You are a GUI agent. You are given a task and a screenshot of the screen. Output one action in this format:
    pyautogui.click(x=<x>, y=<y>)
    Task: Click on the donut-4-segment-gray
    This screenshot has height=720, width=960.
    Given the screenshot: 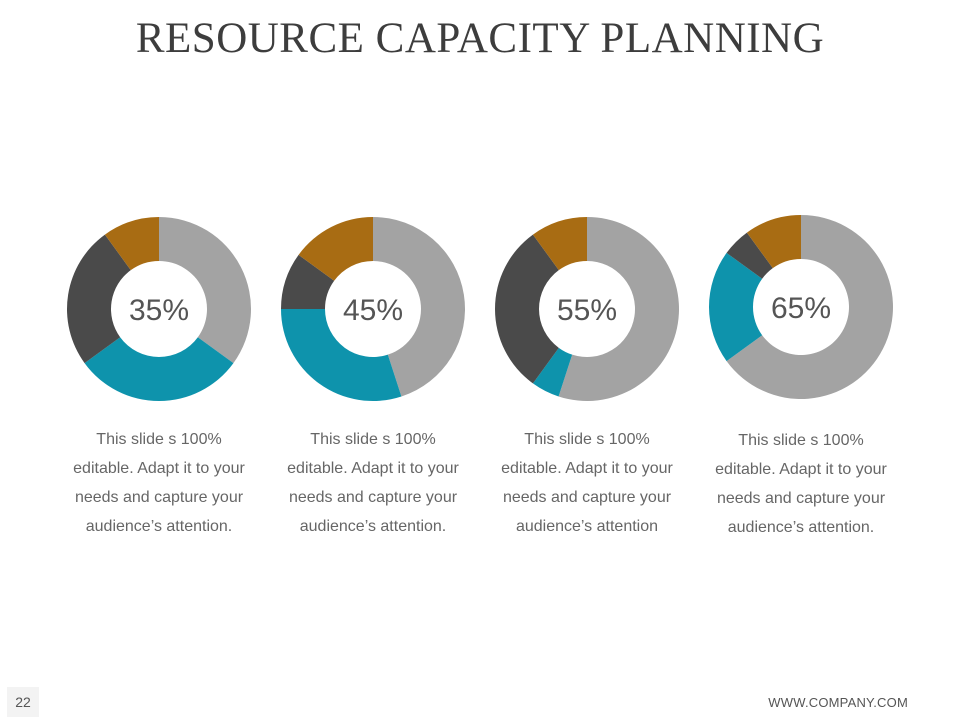 What is the action you would take?
    pyautogui.click(x=809, y=307)
    